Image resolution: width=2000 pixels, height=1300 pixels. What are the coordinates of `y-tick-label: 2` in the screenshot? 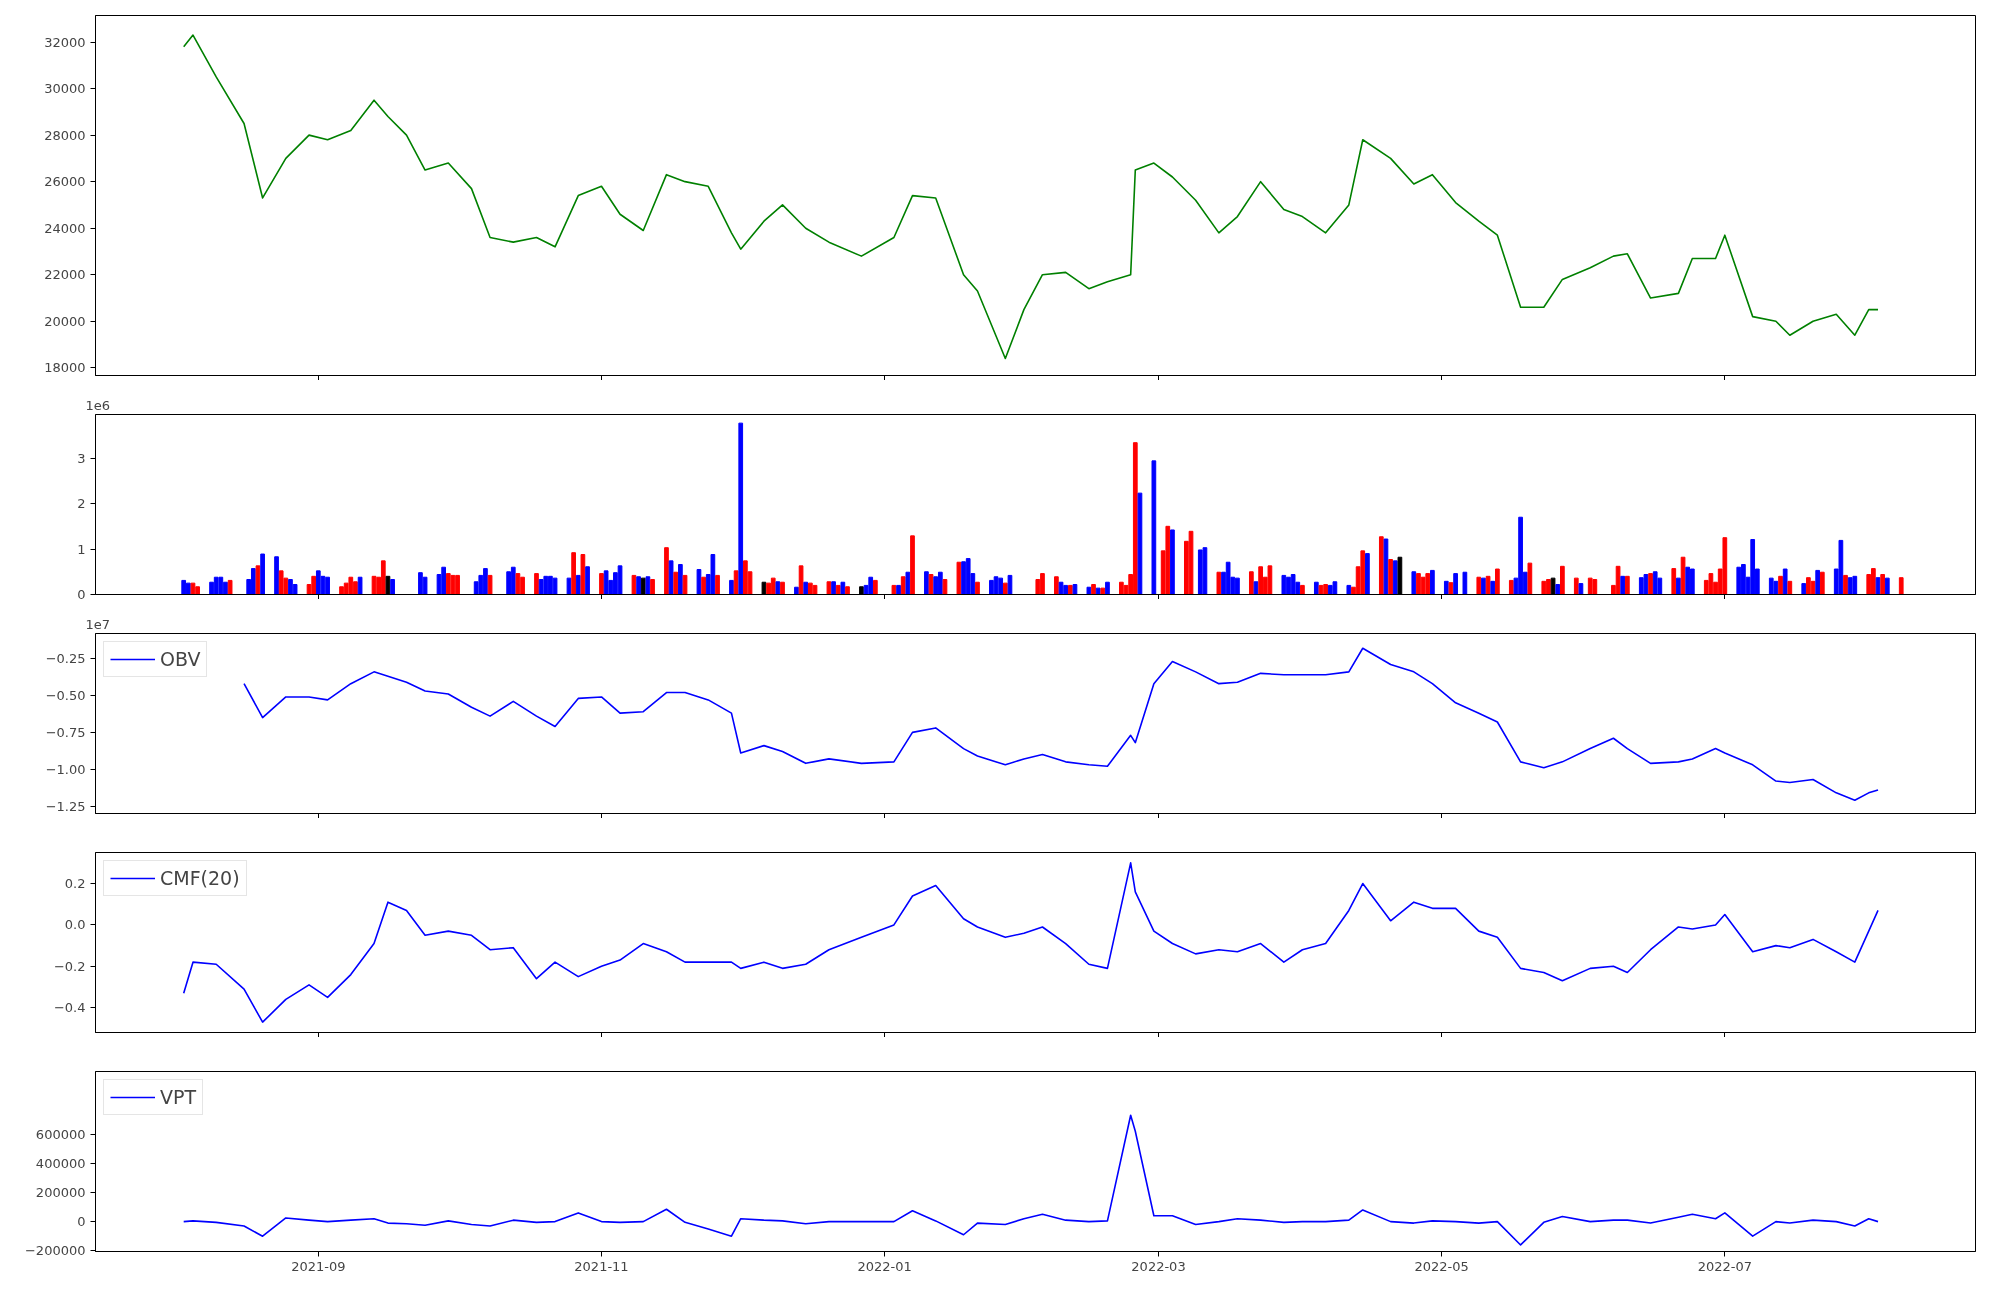 It's located at (81, 504).